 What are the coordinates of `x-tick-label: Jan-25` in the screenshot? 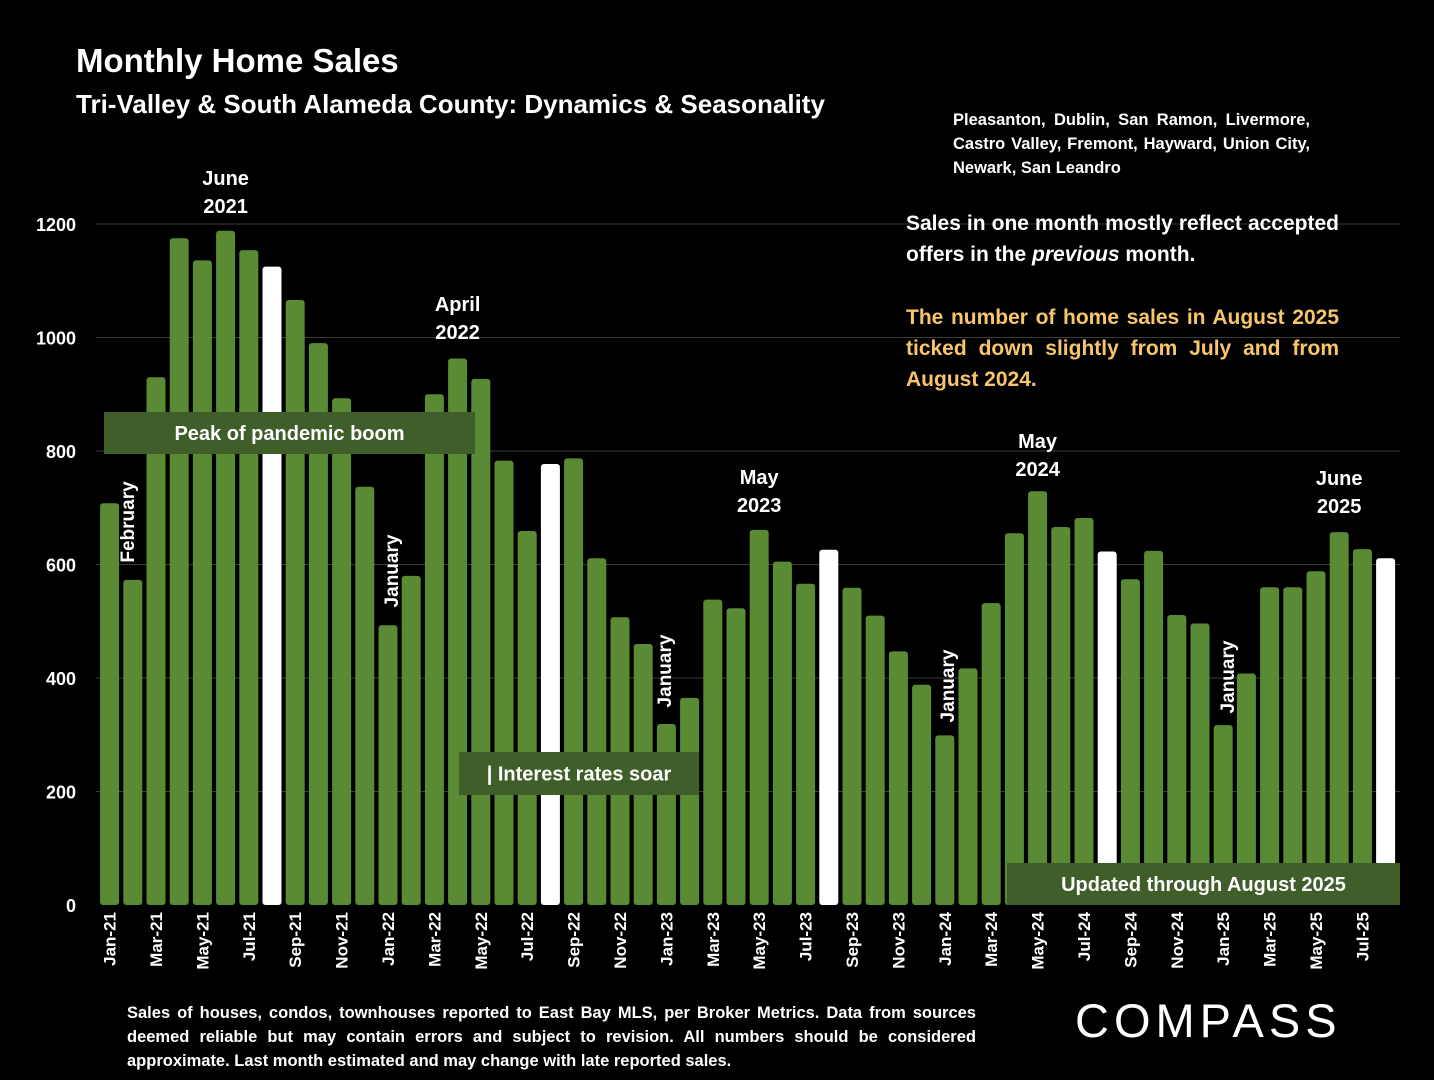 It's located at (1223, 939).